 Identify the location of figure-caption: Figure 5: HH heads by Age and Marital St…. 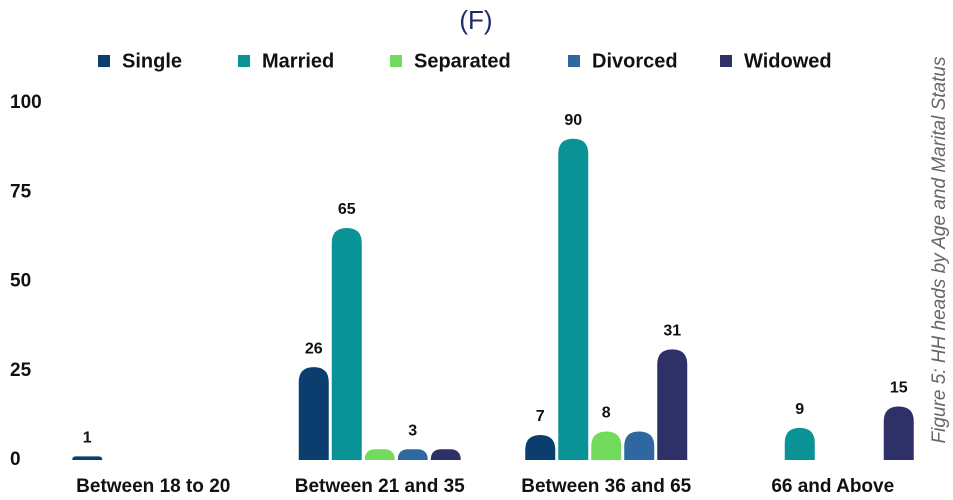
(939, 249).